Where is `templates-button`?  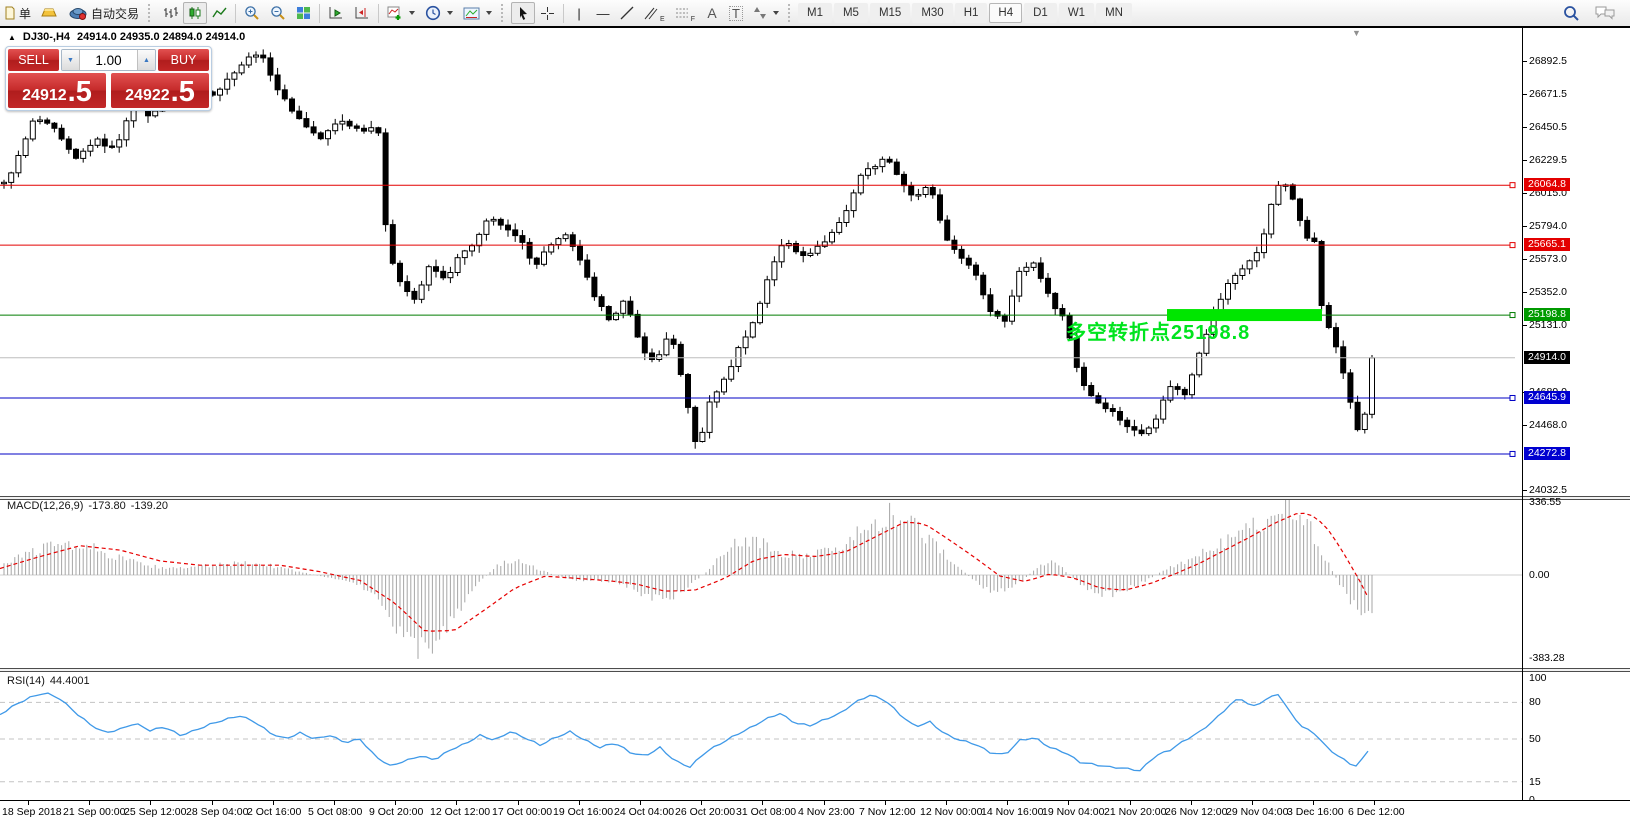
templates-button is located at coordinates (477, 13).